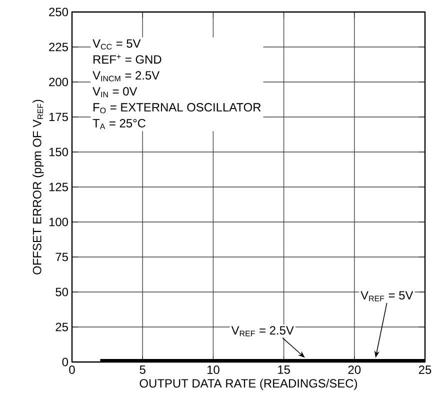 The height and width of the screenshot is (419, 436). What do you see at coordinates (128, 59) in the screenshot?
I see `annotation: REF$^{+}$ = GND` at bounding box center [128, 59].